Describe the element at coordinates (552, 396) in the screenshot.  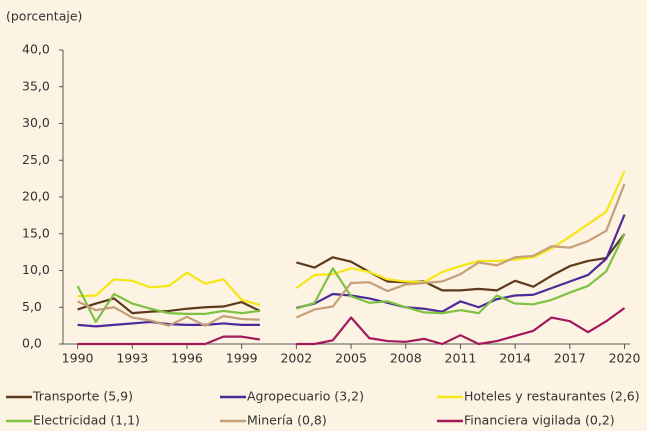
I see `legend-label: Hoteles y restaurantes (2,6)` at that location.